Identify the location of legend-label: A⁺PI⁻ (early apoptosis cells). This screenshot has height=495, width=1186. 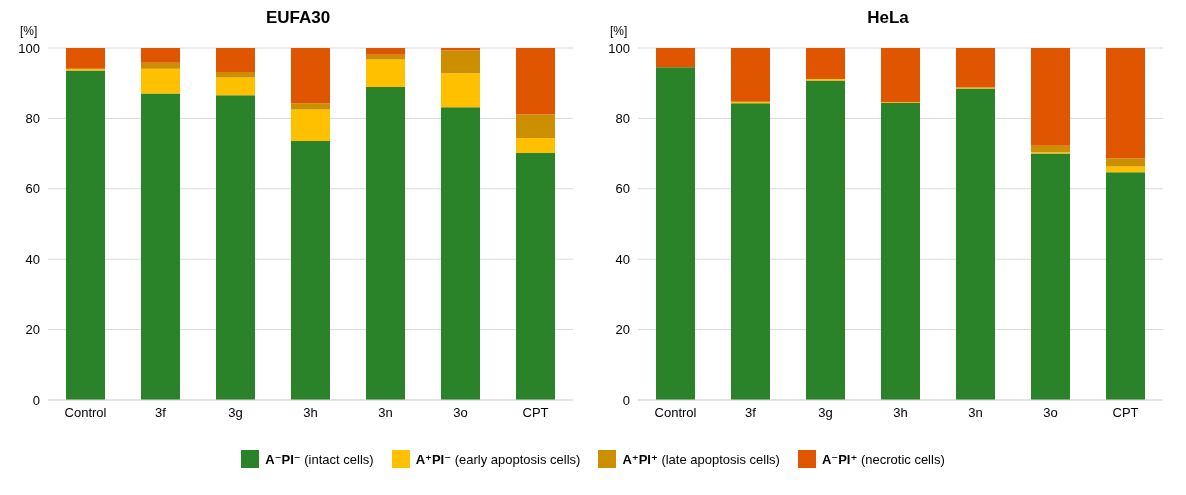
(498, 459).